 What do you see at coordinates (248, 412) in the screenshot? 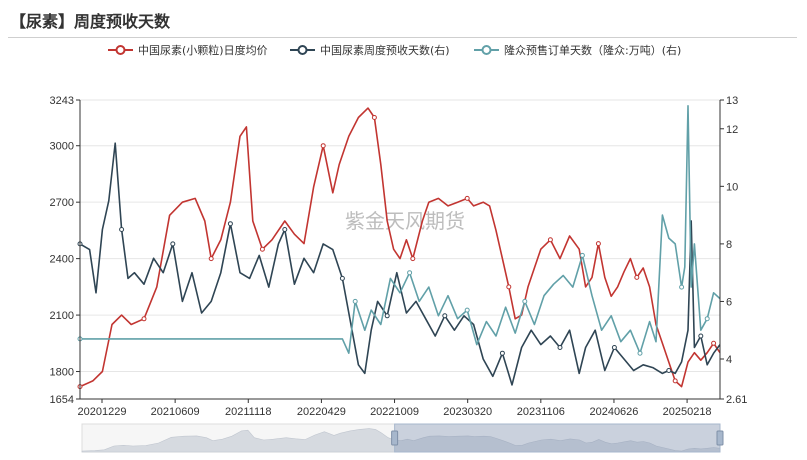
I see `x-tick-label: 20211118` at bounding box center [248, 412].